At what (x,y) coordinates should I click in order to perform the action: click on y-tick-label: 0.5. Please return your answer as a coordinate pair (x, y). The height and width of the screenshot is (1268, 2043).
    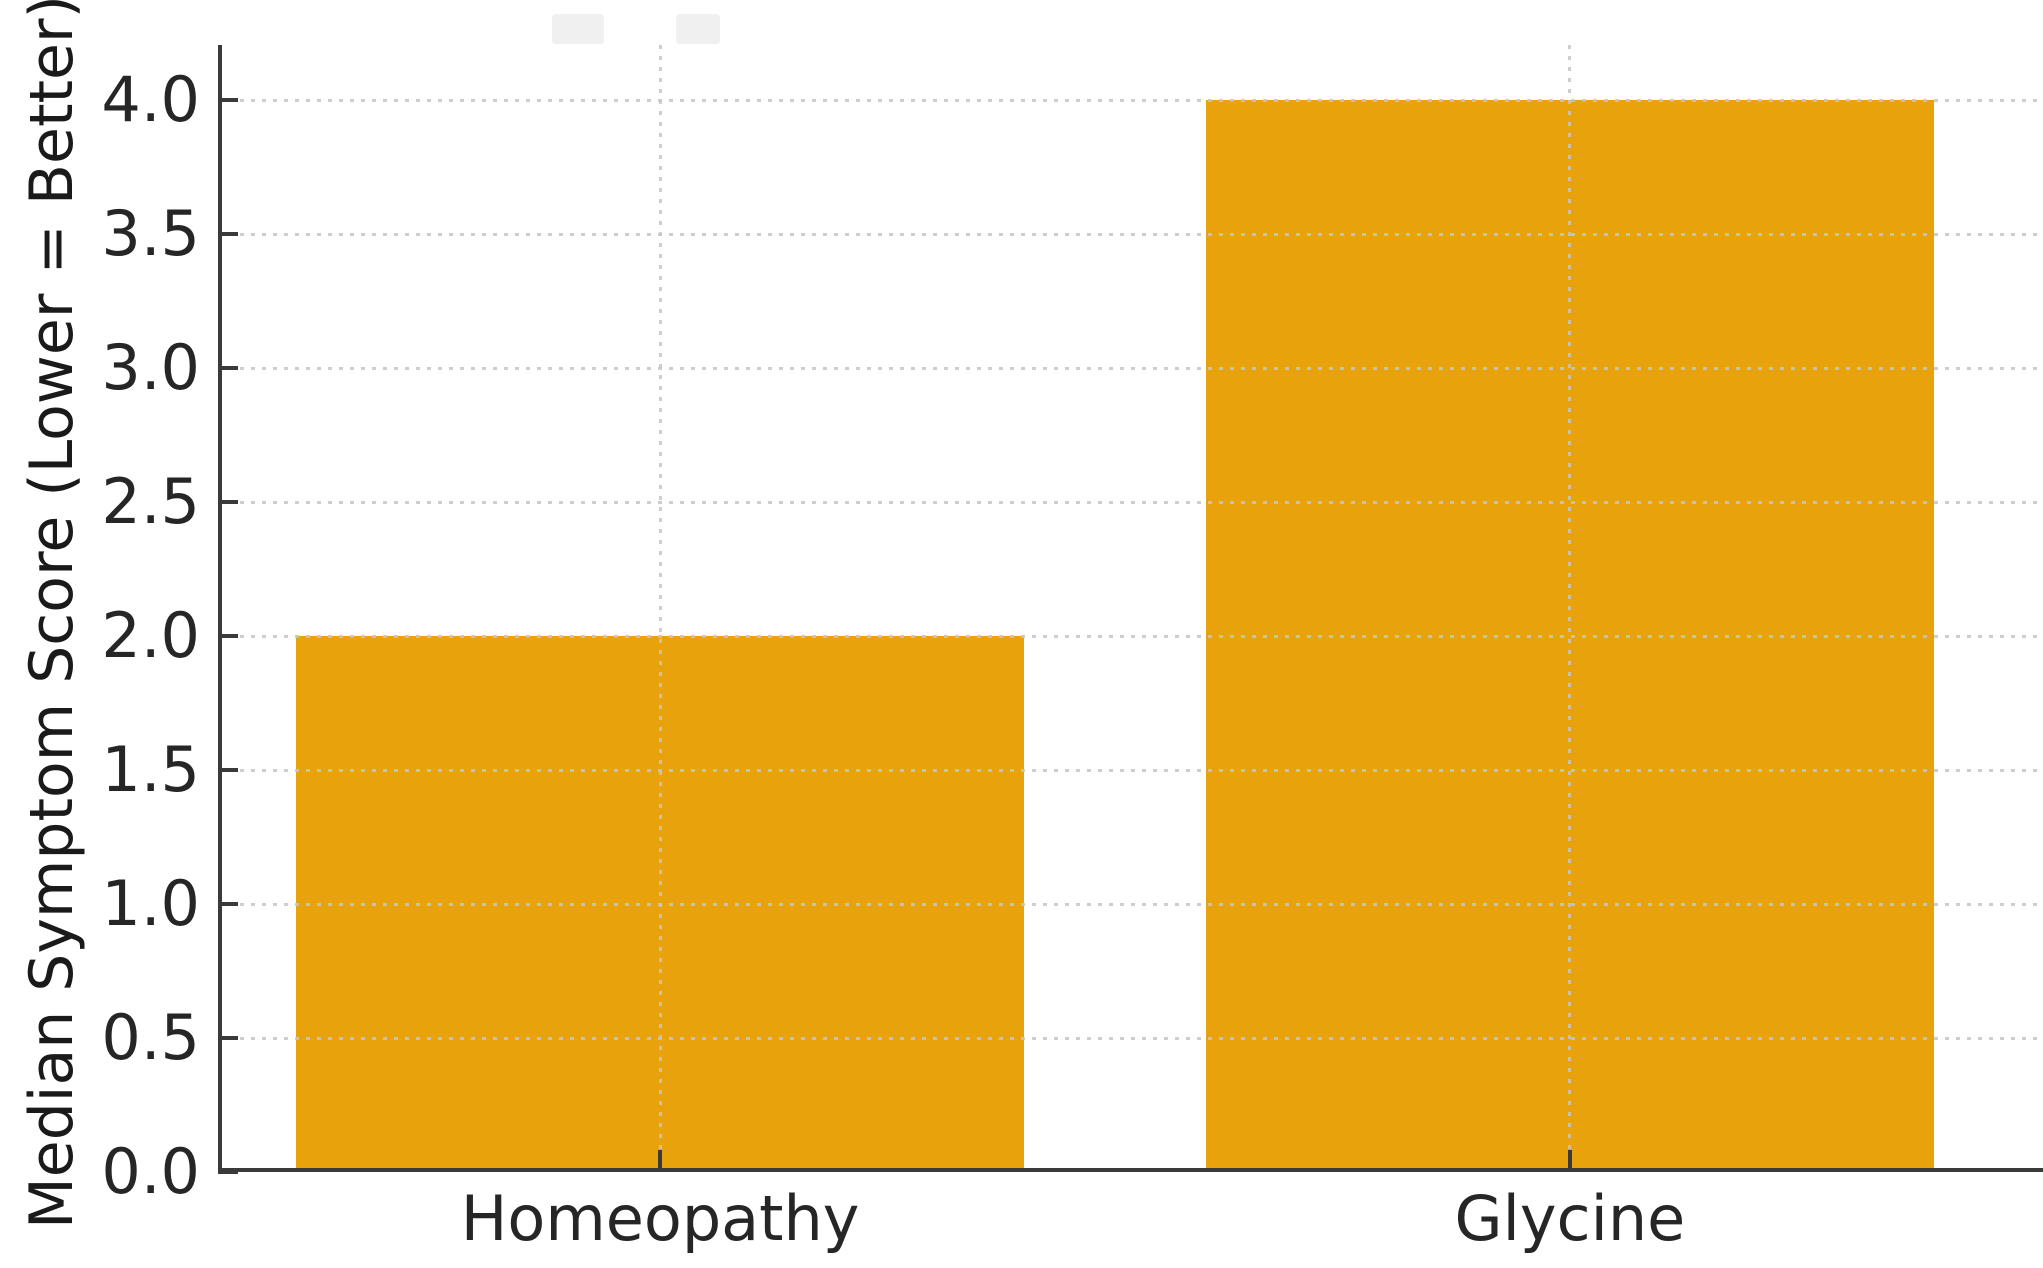
    Looking at the image, I should click on (150, 1038).